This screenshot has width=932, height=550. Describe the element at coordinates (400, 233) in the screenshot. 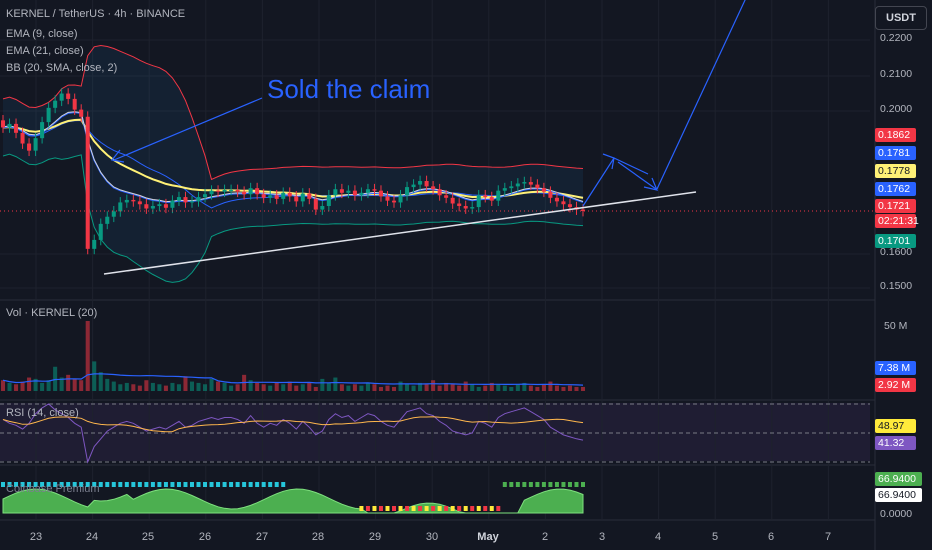

I see `support-trendline` at that location.